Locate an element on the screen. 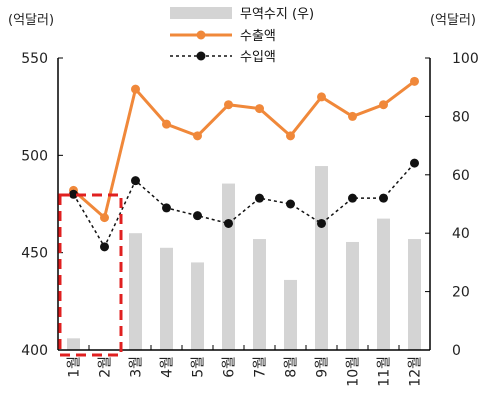 The image size is (487, 403). legend-export-marker is located at coordinates (201, 35).